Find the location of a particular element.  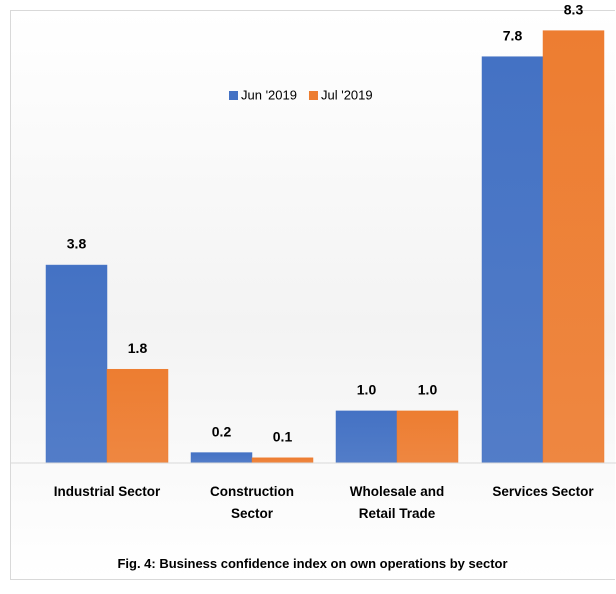

data-label: 7.8 is located at coordinates (513, 35).